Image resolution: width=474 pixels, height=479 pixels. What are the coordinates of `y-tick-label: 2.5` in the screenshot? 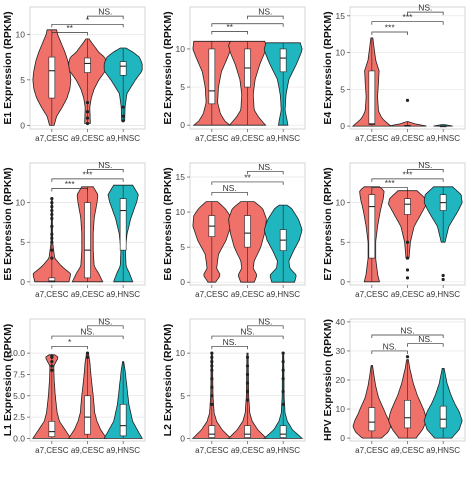 It's located at (19, 417).